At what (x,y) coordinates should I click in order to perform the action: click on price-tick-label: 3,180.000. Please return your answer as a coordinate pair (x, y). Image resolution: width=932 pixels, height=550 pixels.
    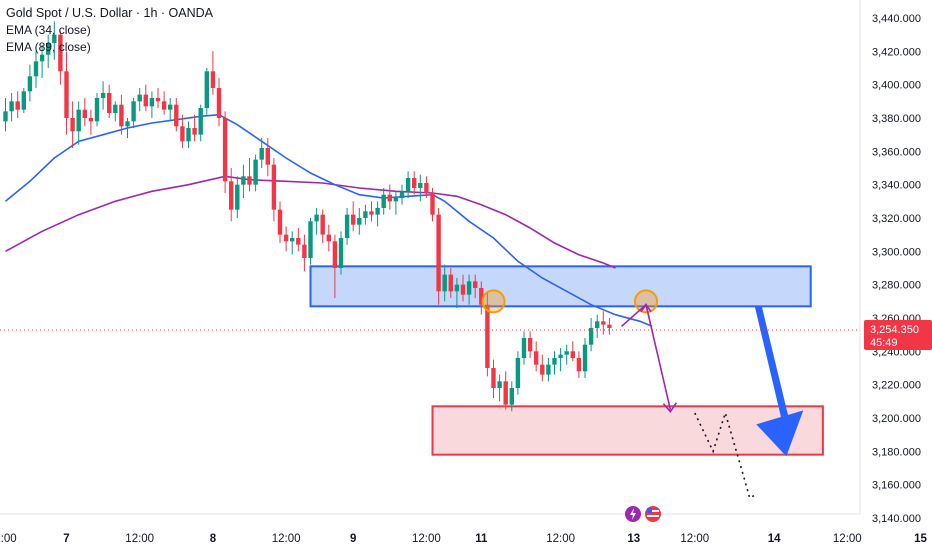
    Looking at the image, I should click on (896, 452).